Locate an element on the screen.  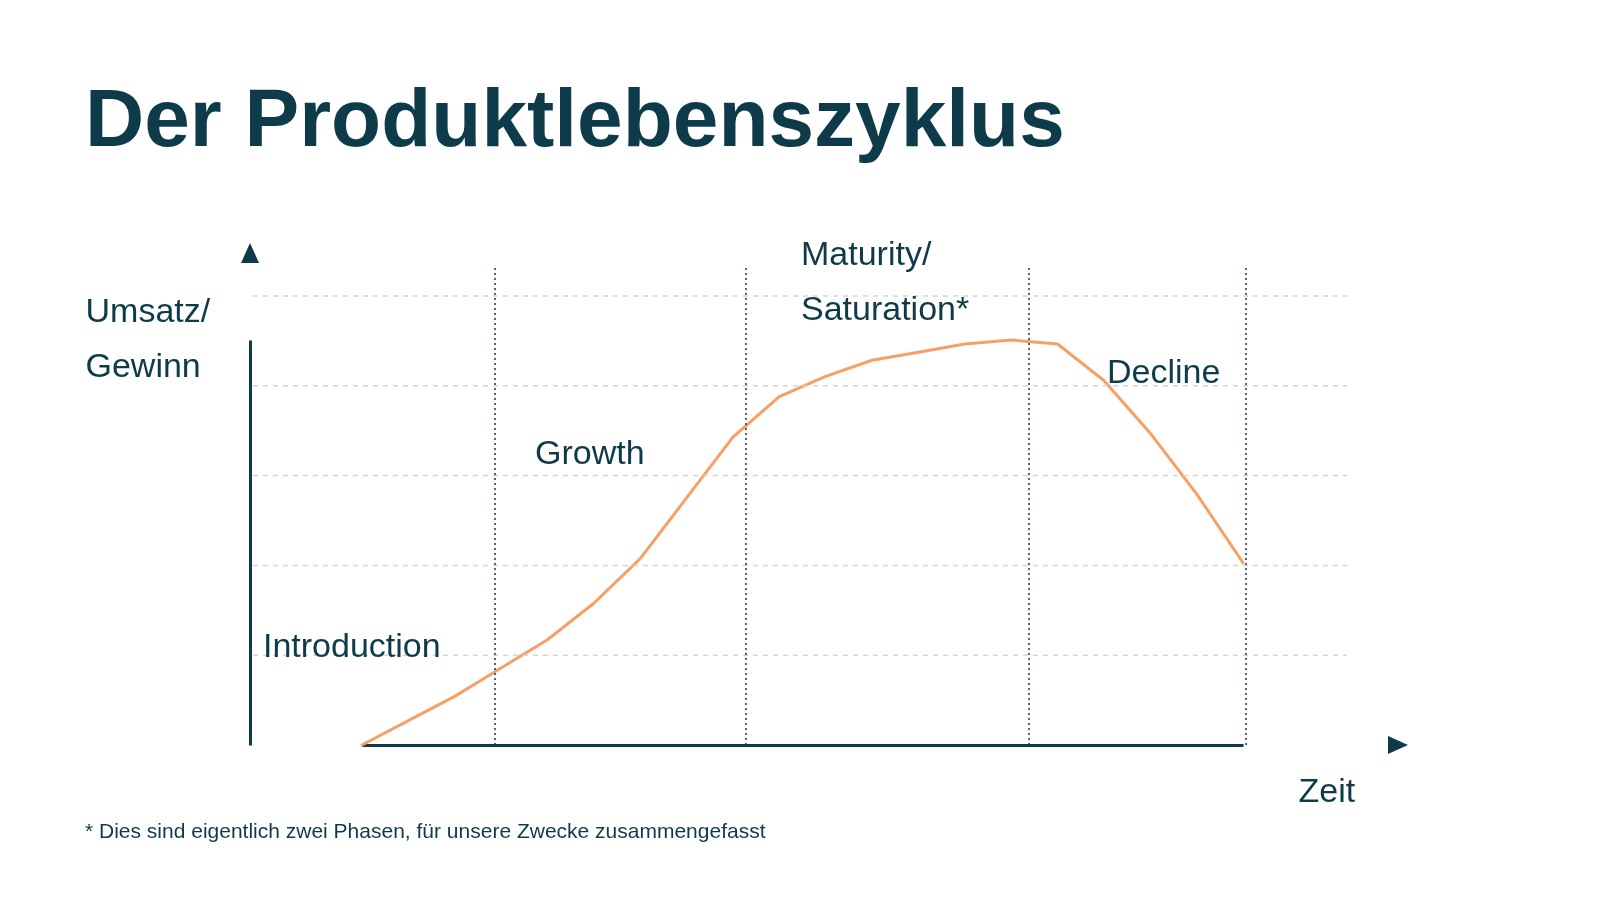
annotation: Growth is located at coordinates (590, 452).